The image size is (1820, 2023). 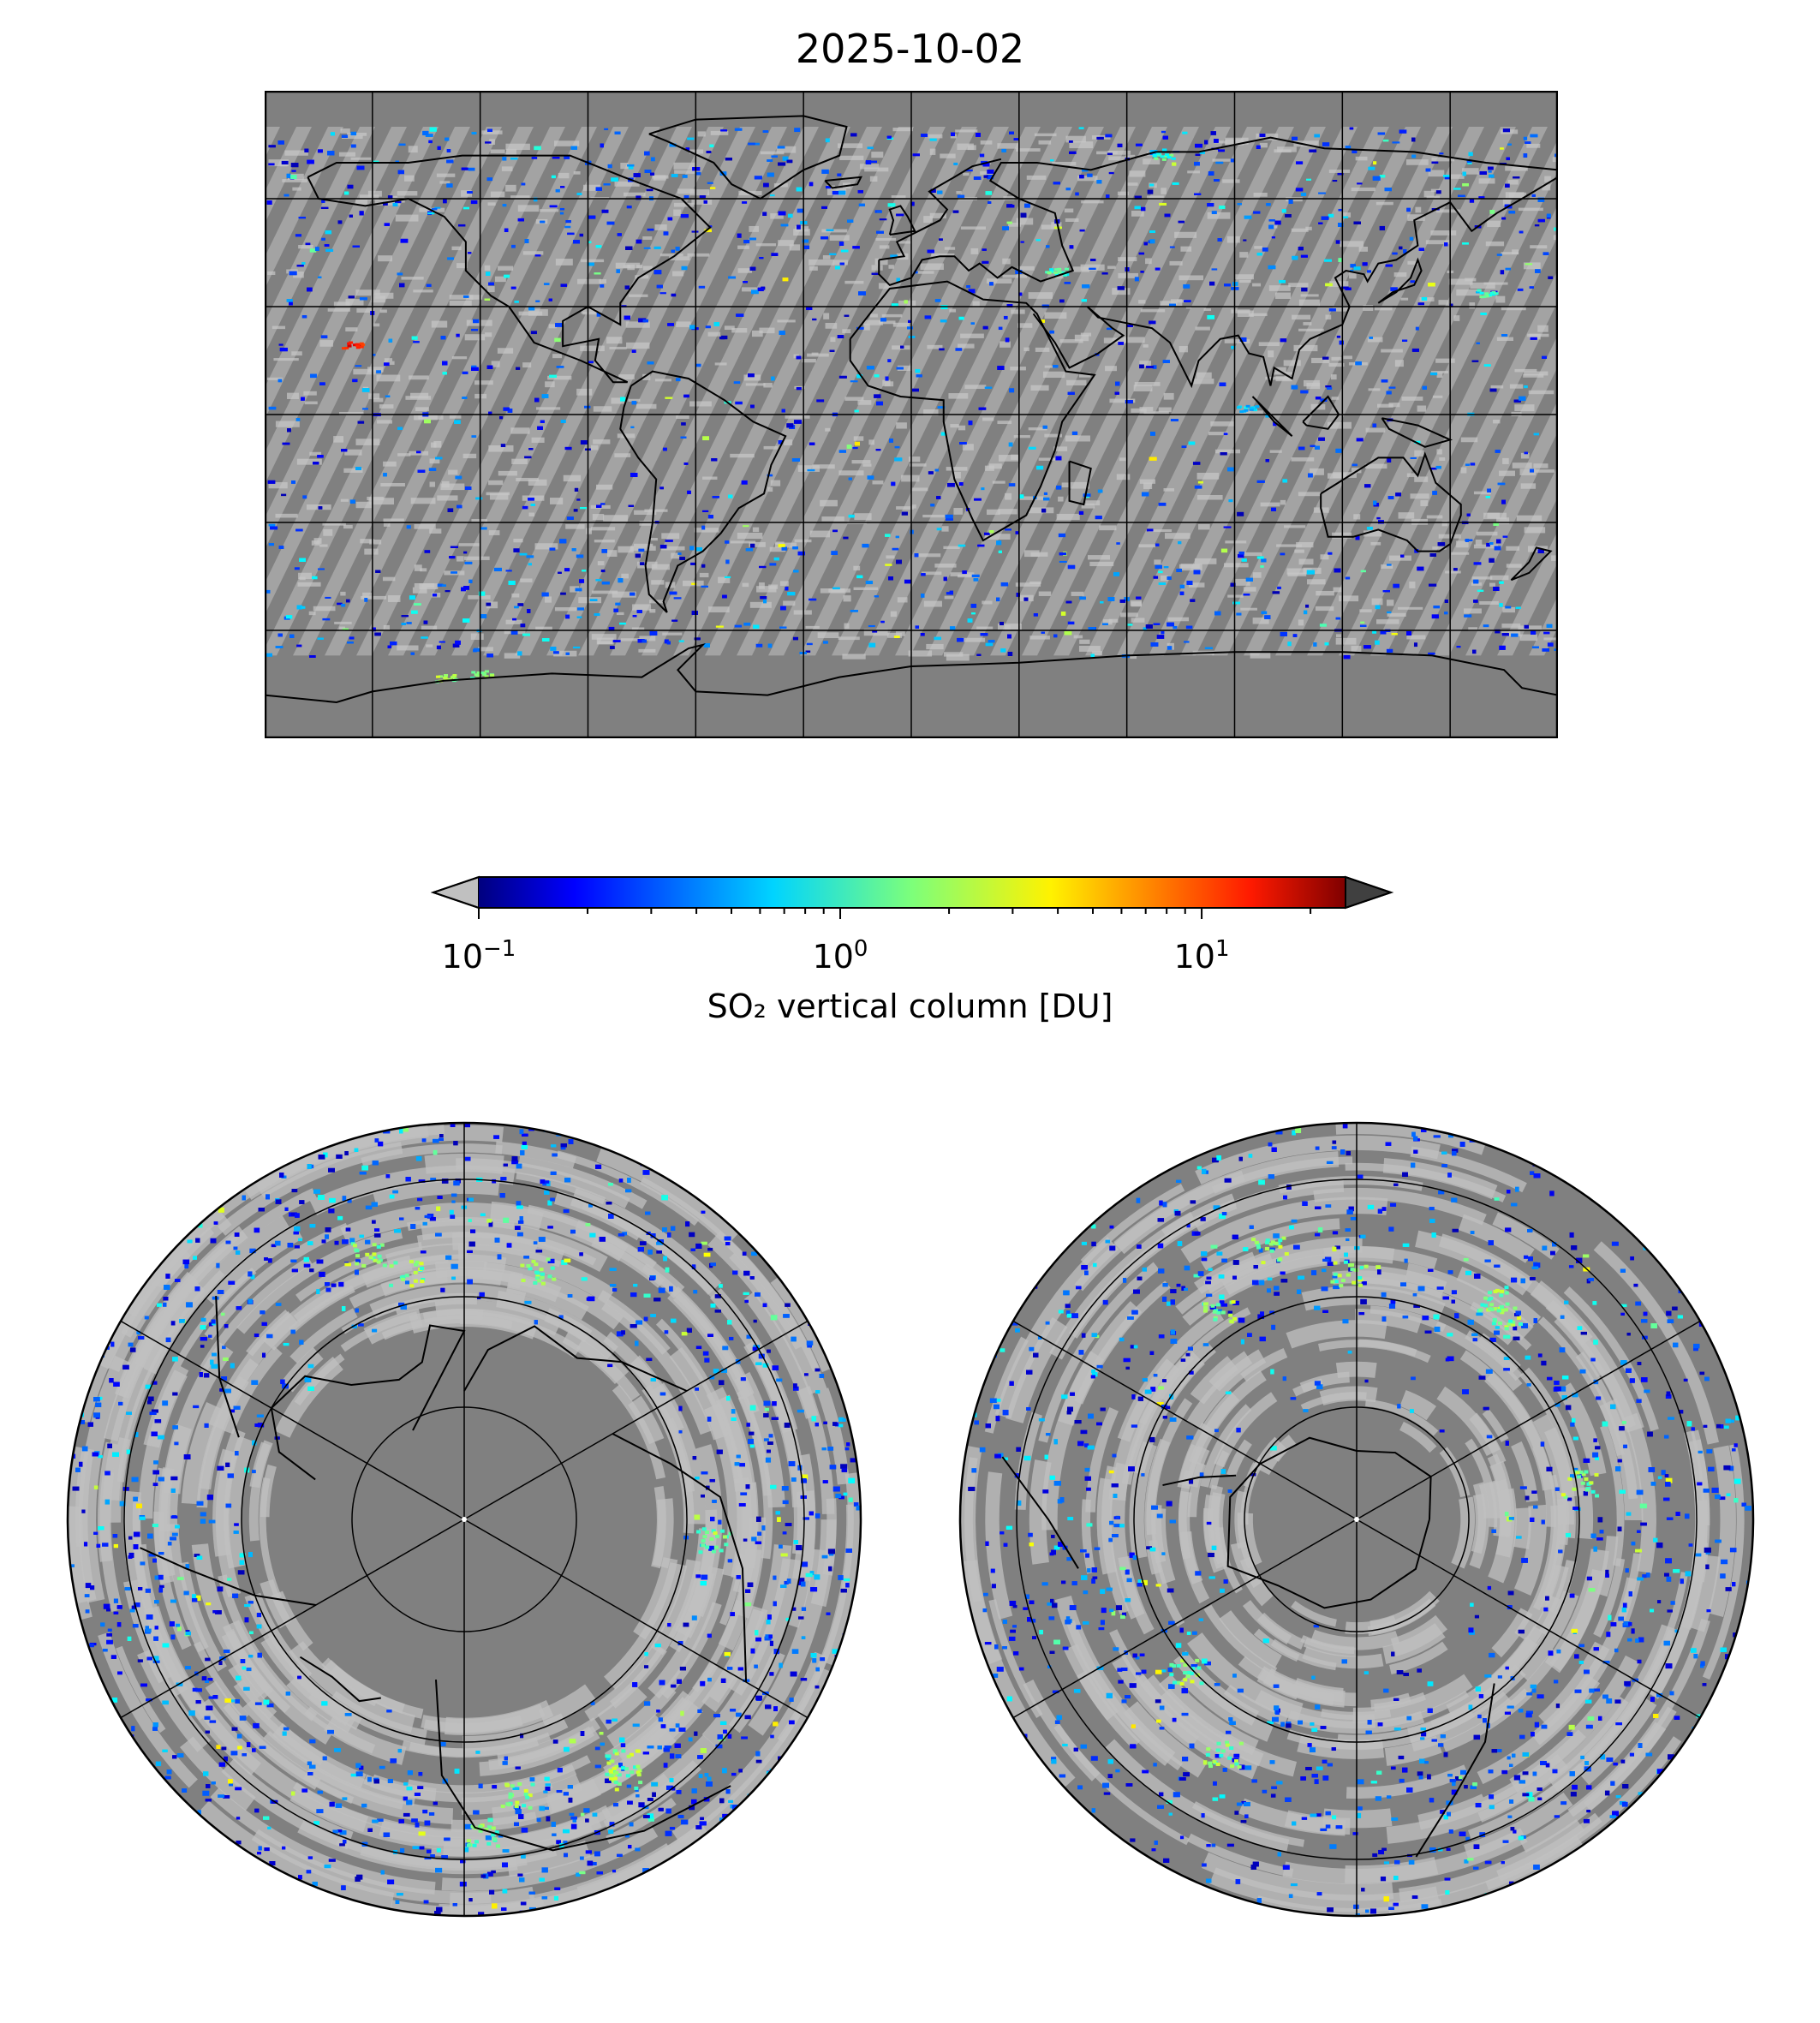 I want to click on map-title: 2025-10-02, so click(x=910, y=49).